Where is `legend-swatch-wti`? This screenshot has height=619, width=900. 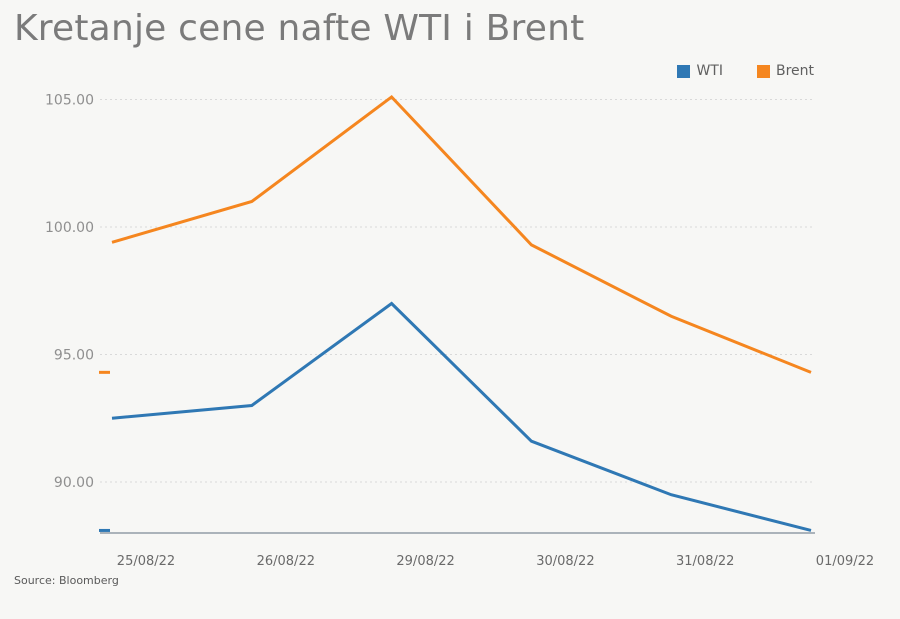 legend-swatch-wti is located at coordinates (684, 71).